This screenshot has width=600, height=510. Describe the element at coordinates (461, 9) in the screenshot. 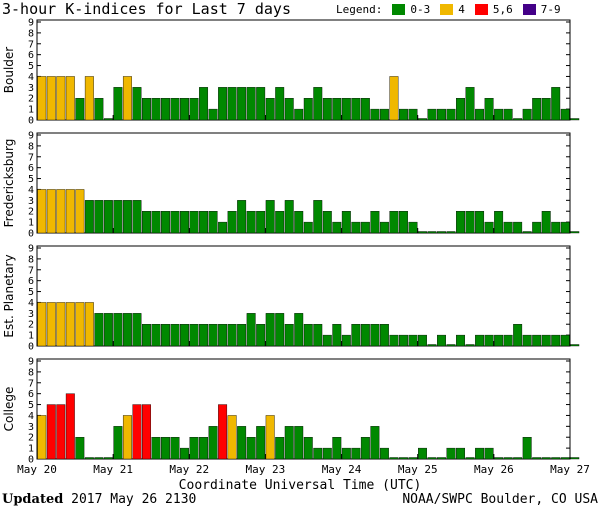

I see `legend-label-4: 4` at that location.